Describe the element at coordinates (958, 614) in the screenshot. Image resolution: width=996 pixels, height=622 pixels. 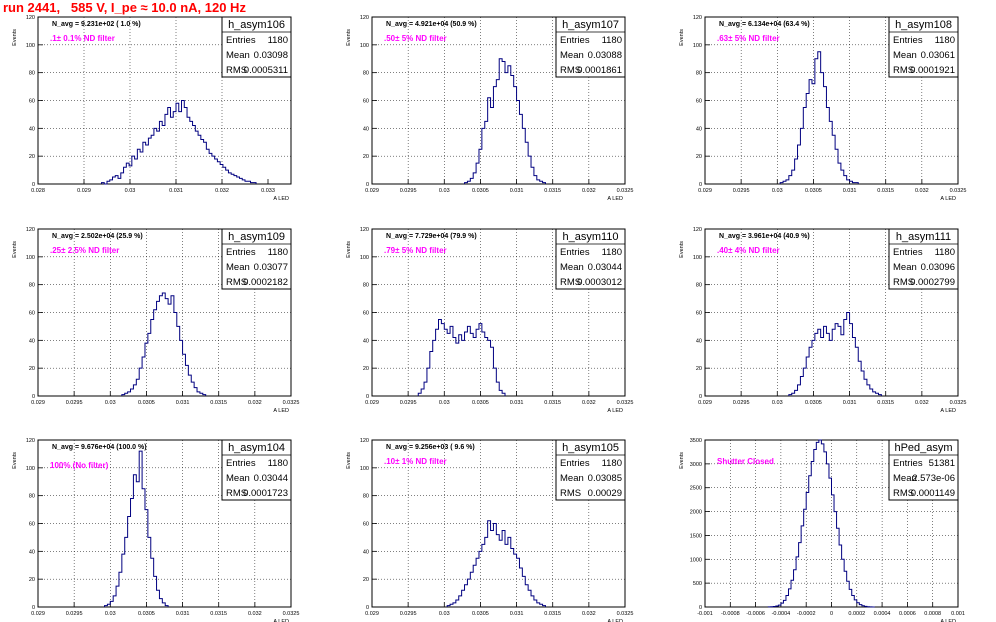
I see `x-tick-label: 0.001` at that location.